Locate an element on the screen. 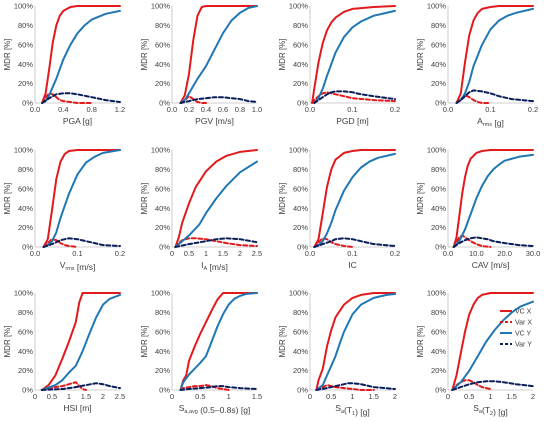  x-tick-label: 0.6 is located at coordinates (223, 109).